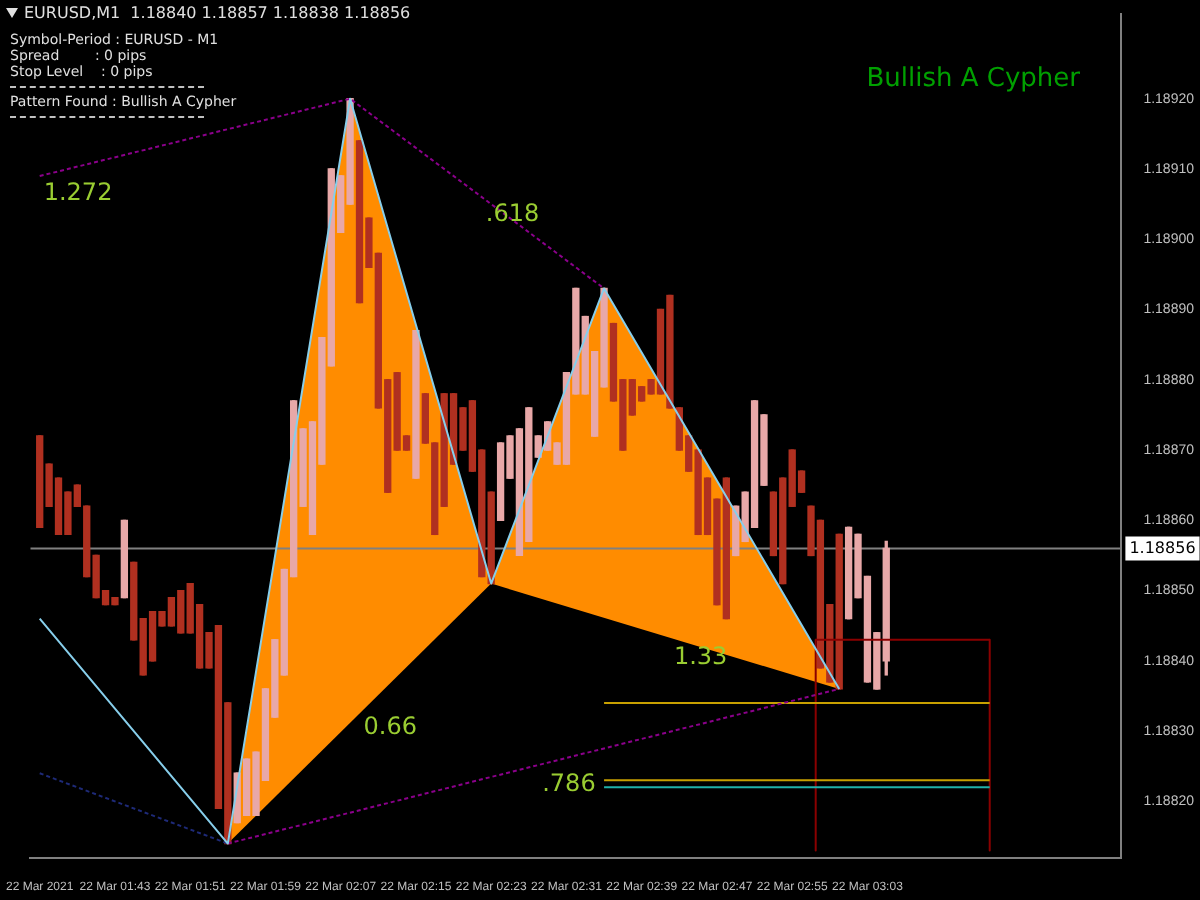  I want to click on annotation: .786, so click(569, 782).